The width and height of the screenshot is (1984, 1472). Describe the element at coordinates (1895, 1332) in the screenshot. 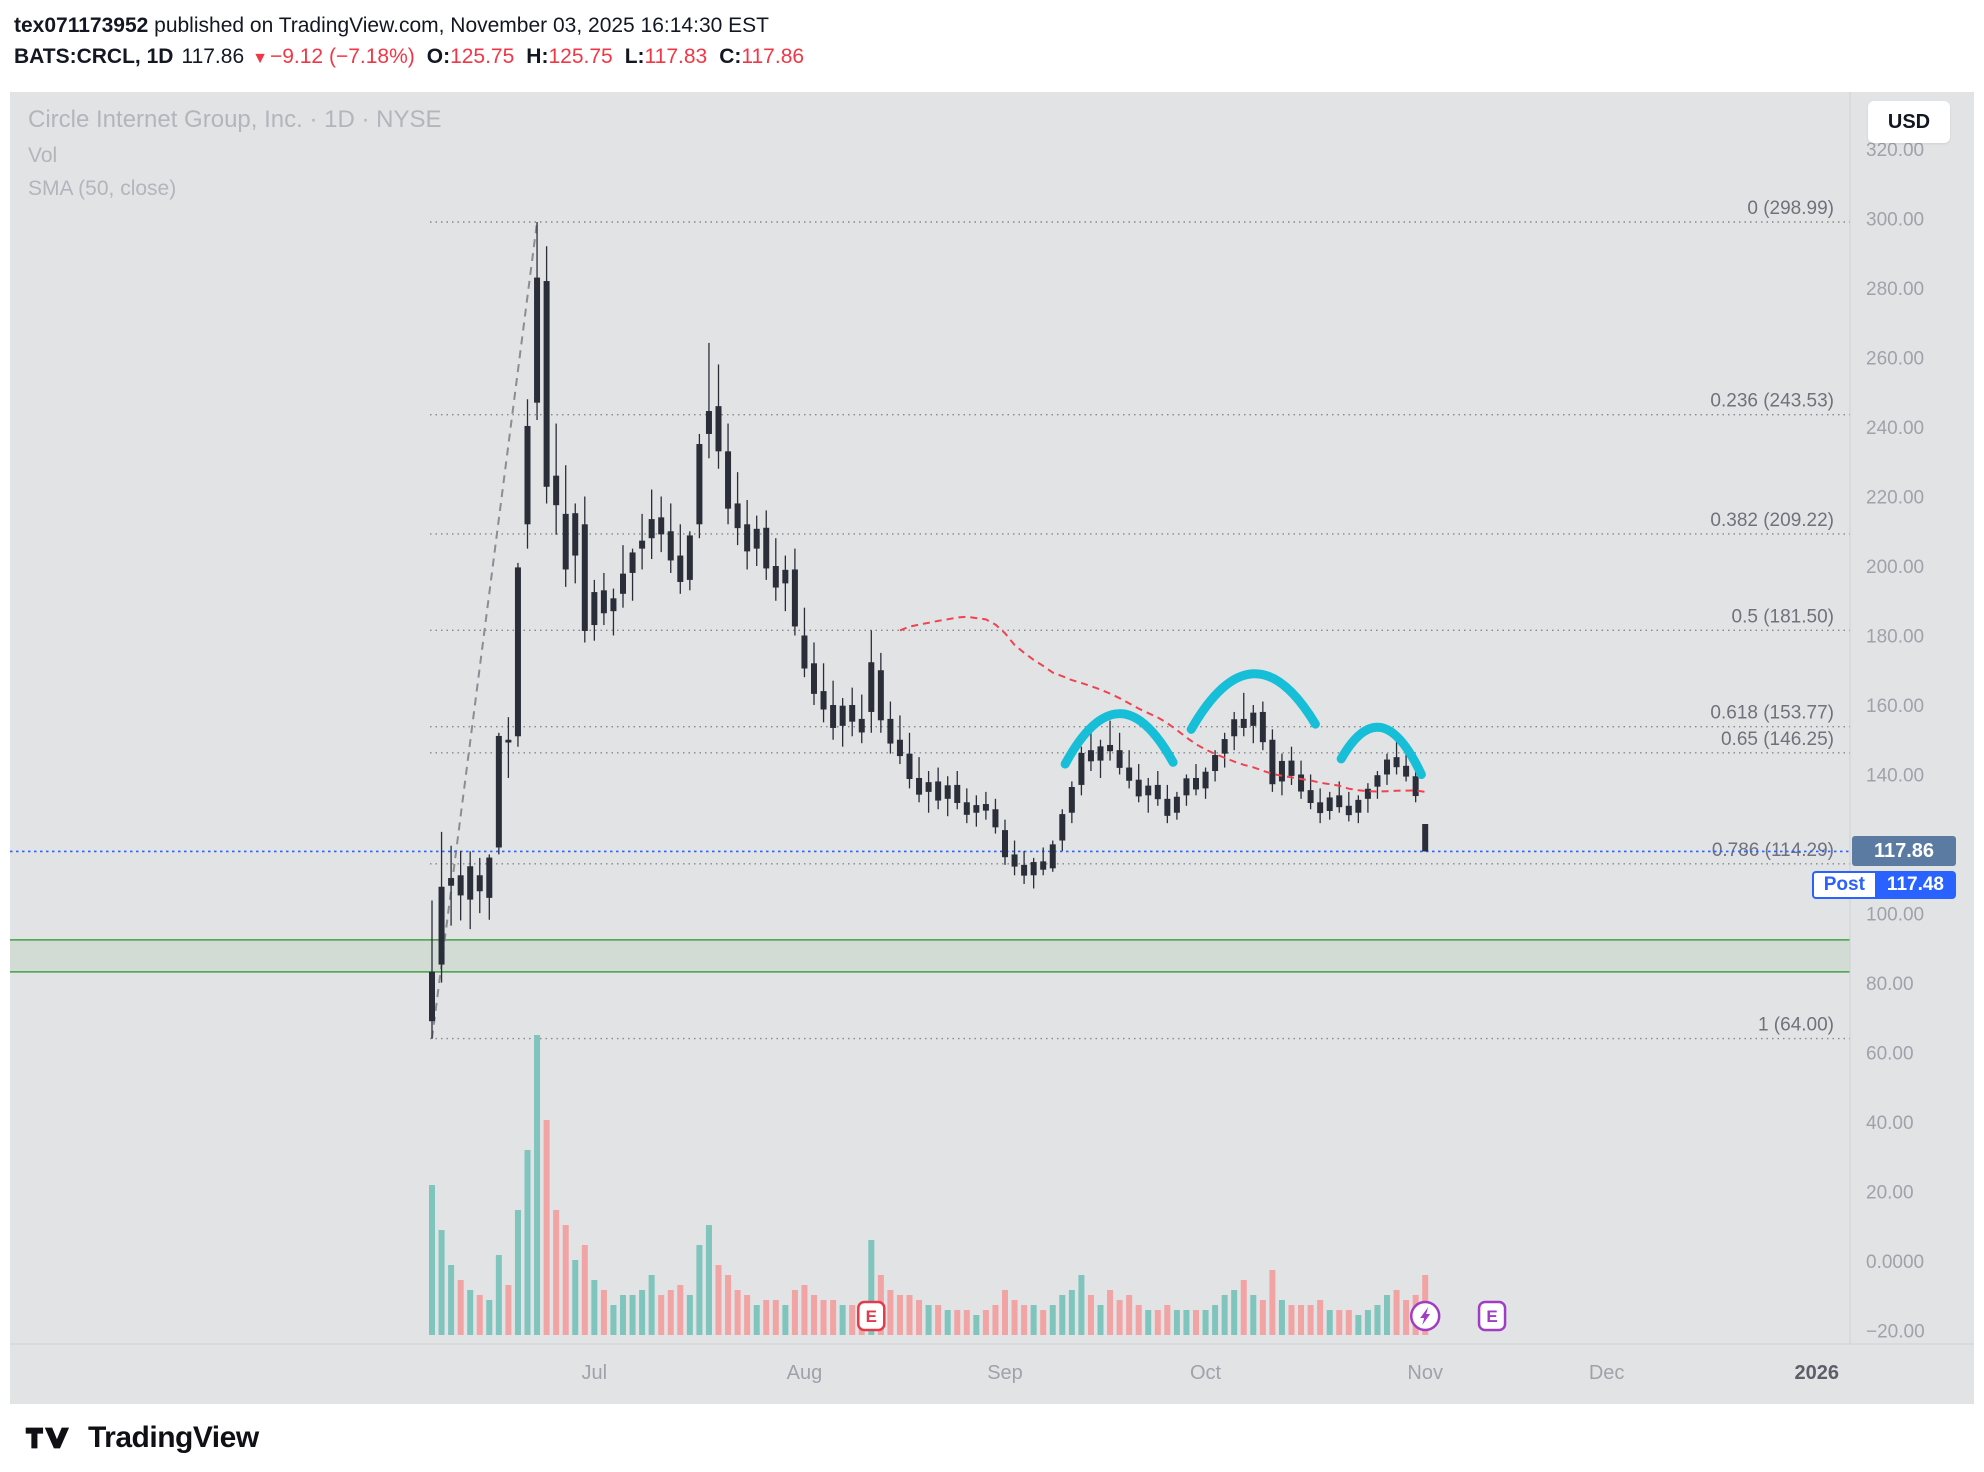

I see `svg-text: −20.00` at that location.